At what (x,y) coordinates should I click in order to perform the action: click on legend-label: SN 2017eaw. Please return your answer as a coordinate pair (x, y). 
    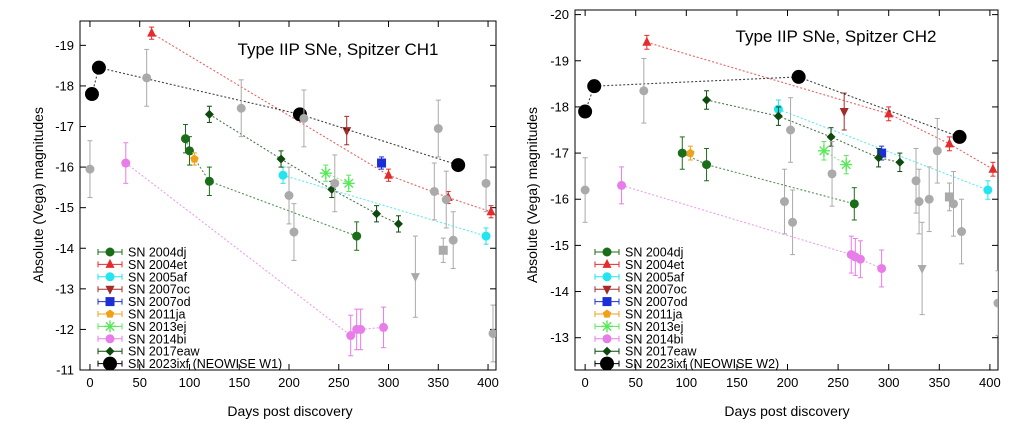
    Looking at the image, I should click on (164, 352).